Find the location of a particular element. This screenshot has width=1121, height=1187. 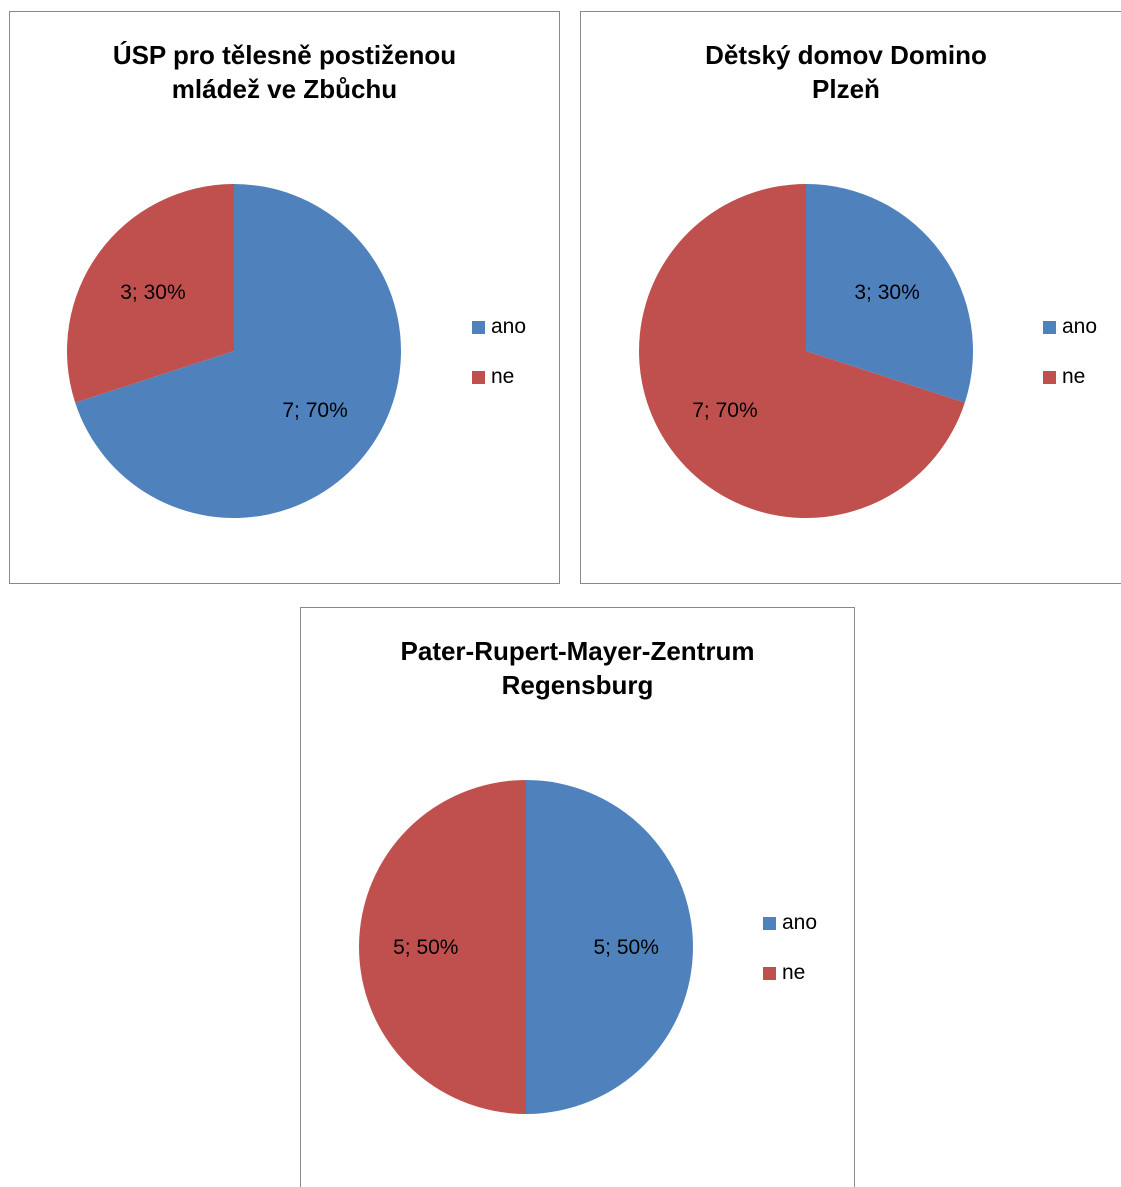

pie-chart: 3; 30% 7; 70% is located at coordinates (806, 351).